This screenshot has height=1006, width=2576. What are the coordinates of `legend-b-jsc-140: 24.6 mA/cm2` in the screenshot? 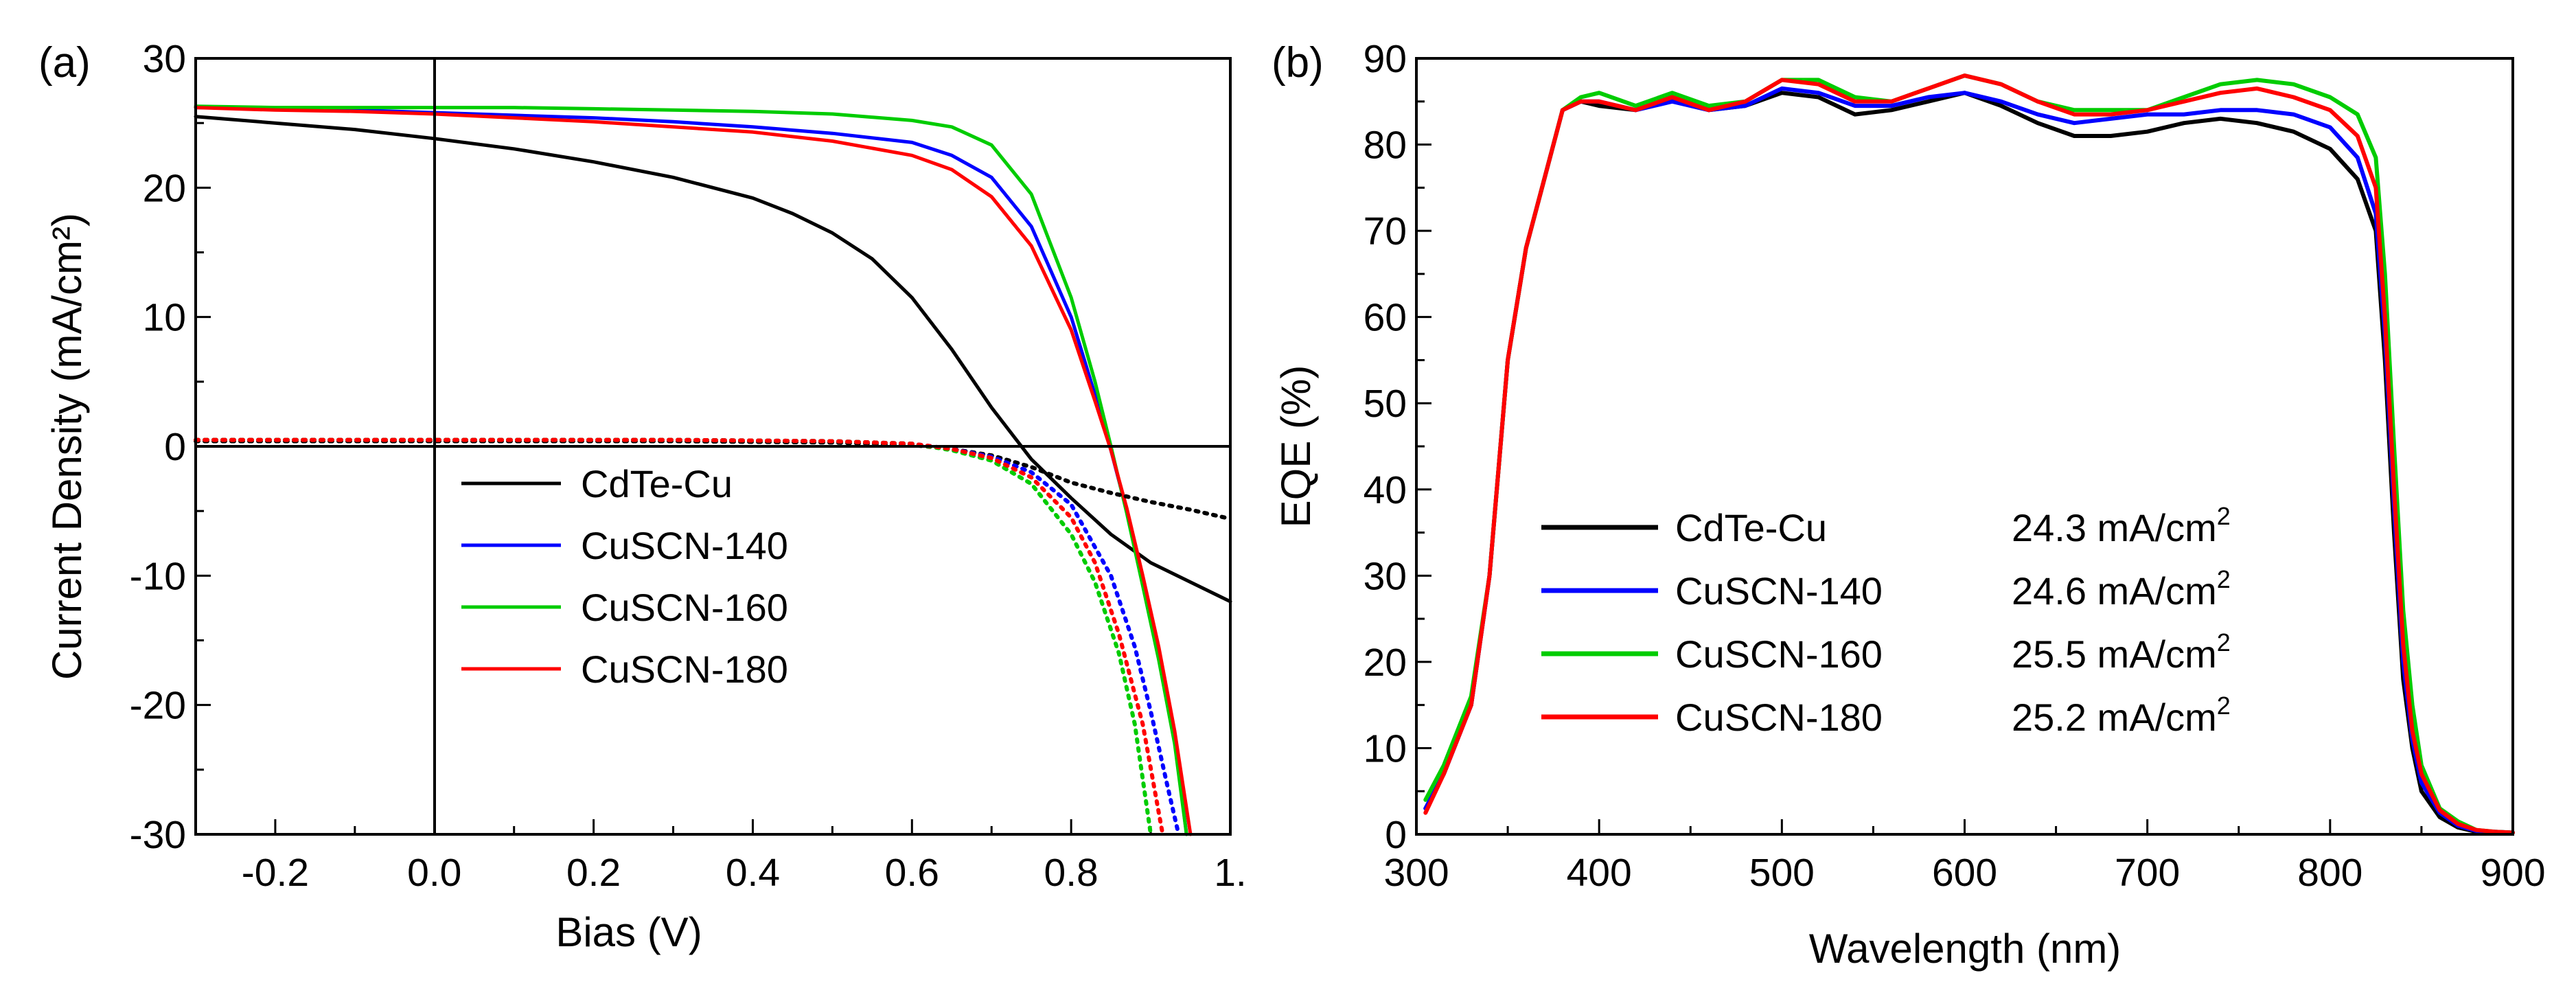 It's located at (2121, 589).